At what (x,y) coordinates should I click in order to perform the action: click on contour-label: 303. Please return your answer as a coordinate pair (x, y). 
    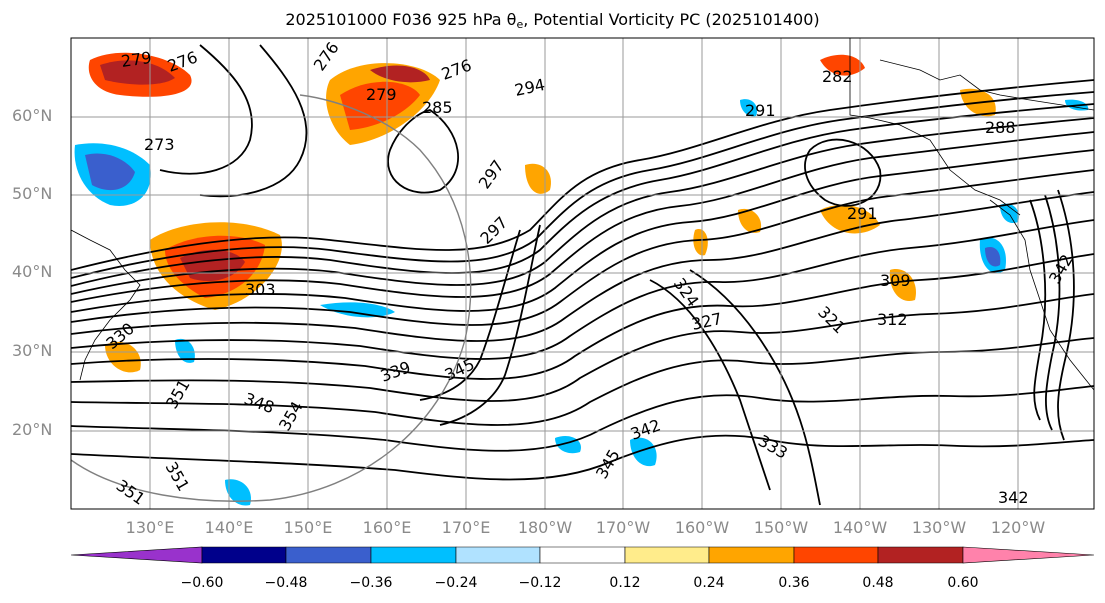
    Looking at the image, I should click on (260, 289).